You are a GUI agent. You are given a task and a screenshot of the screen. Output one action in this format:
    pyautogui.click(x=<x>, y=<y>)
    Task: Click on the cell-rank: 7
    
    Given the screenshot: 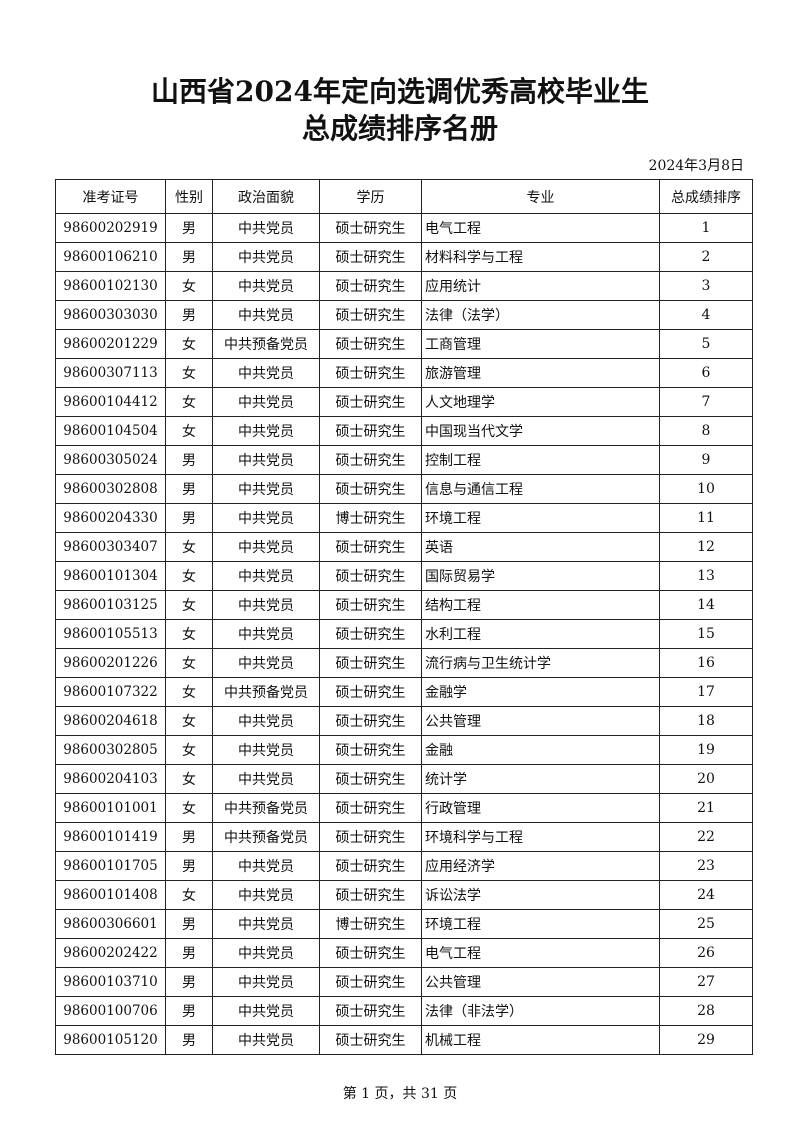 What is the action you would take?
    pyautogui.click(x=706, y=402)
    